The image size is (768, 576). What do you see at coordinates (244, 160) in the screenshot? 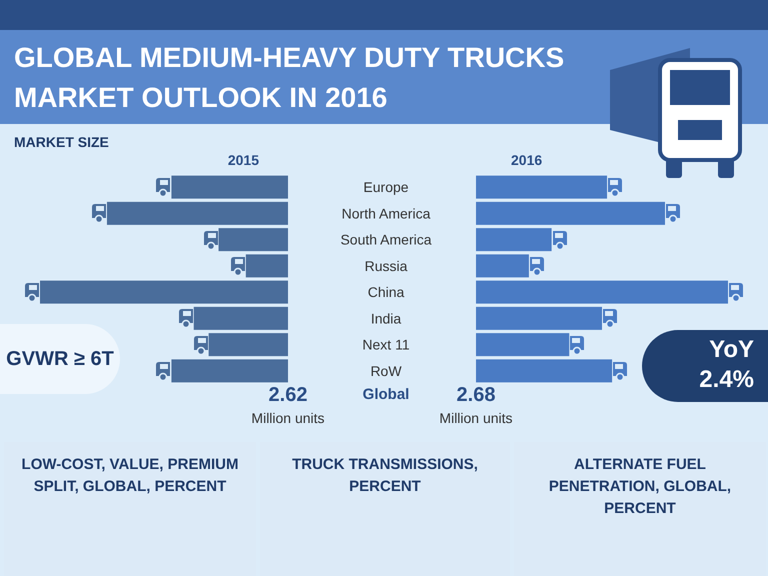
I see `chart-title: 2015` at bounding box center [244, 160].